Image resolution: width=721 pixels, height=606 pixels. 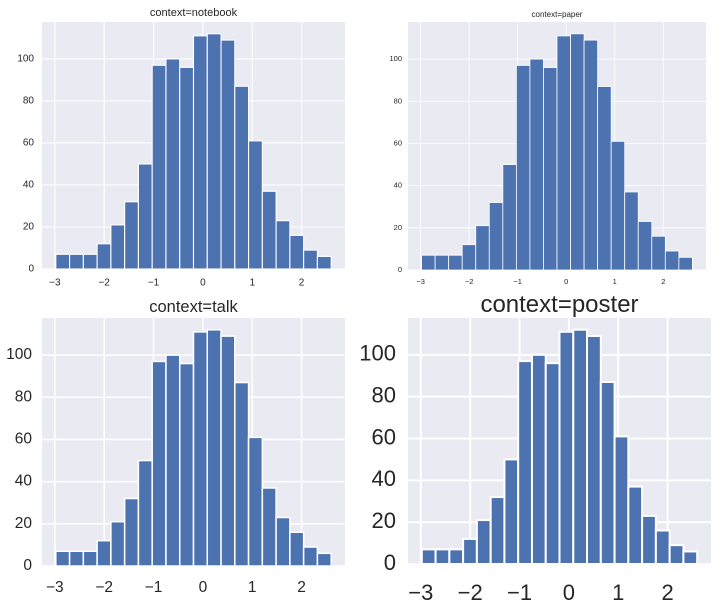 I want to click on subplot-title: context=paper, so click(x=557, y=14).